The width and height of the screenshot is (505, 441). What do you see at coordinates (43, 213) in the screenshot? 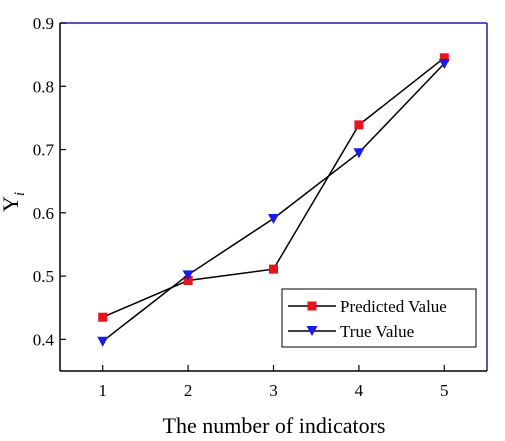
I see `y-tick-label: 0.6` at bounding box center [43, 213].